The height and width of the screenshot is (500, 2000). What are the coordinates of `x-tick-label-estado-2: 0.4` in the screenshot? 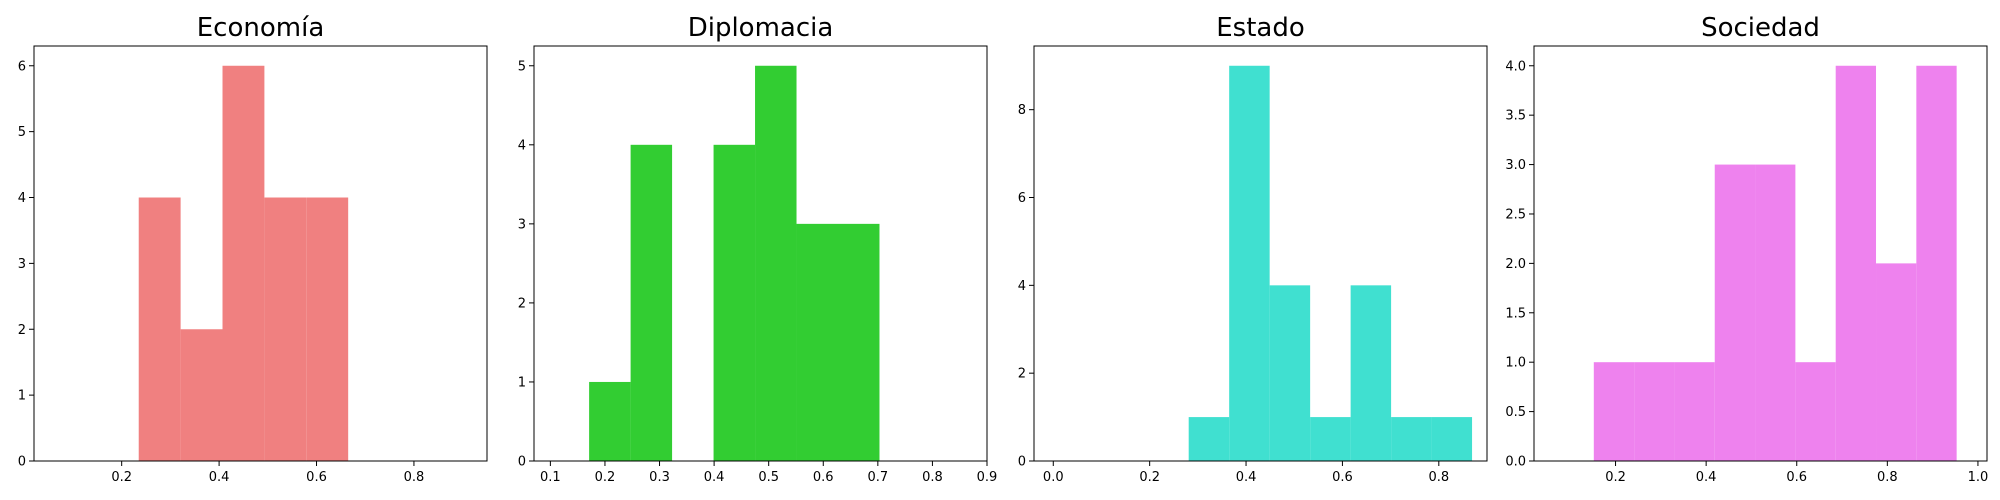 It's located at (1246, 477).